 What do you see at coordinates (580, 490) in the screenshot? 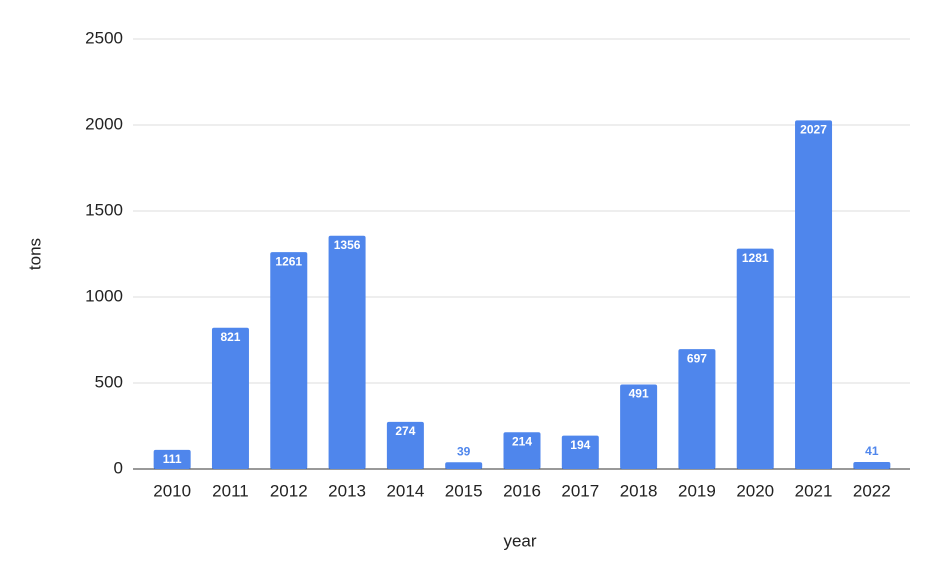
I see `x-tick-label: 2017` at bounding box center [580, 490].